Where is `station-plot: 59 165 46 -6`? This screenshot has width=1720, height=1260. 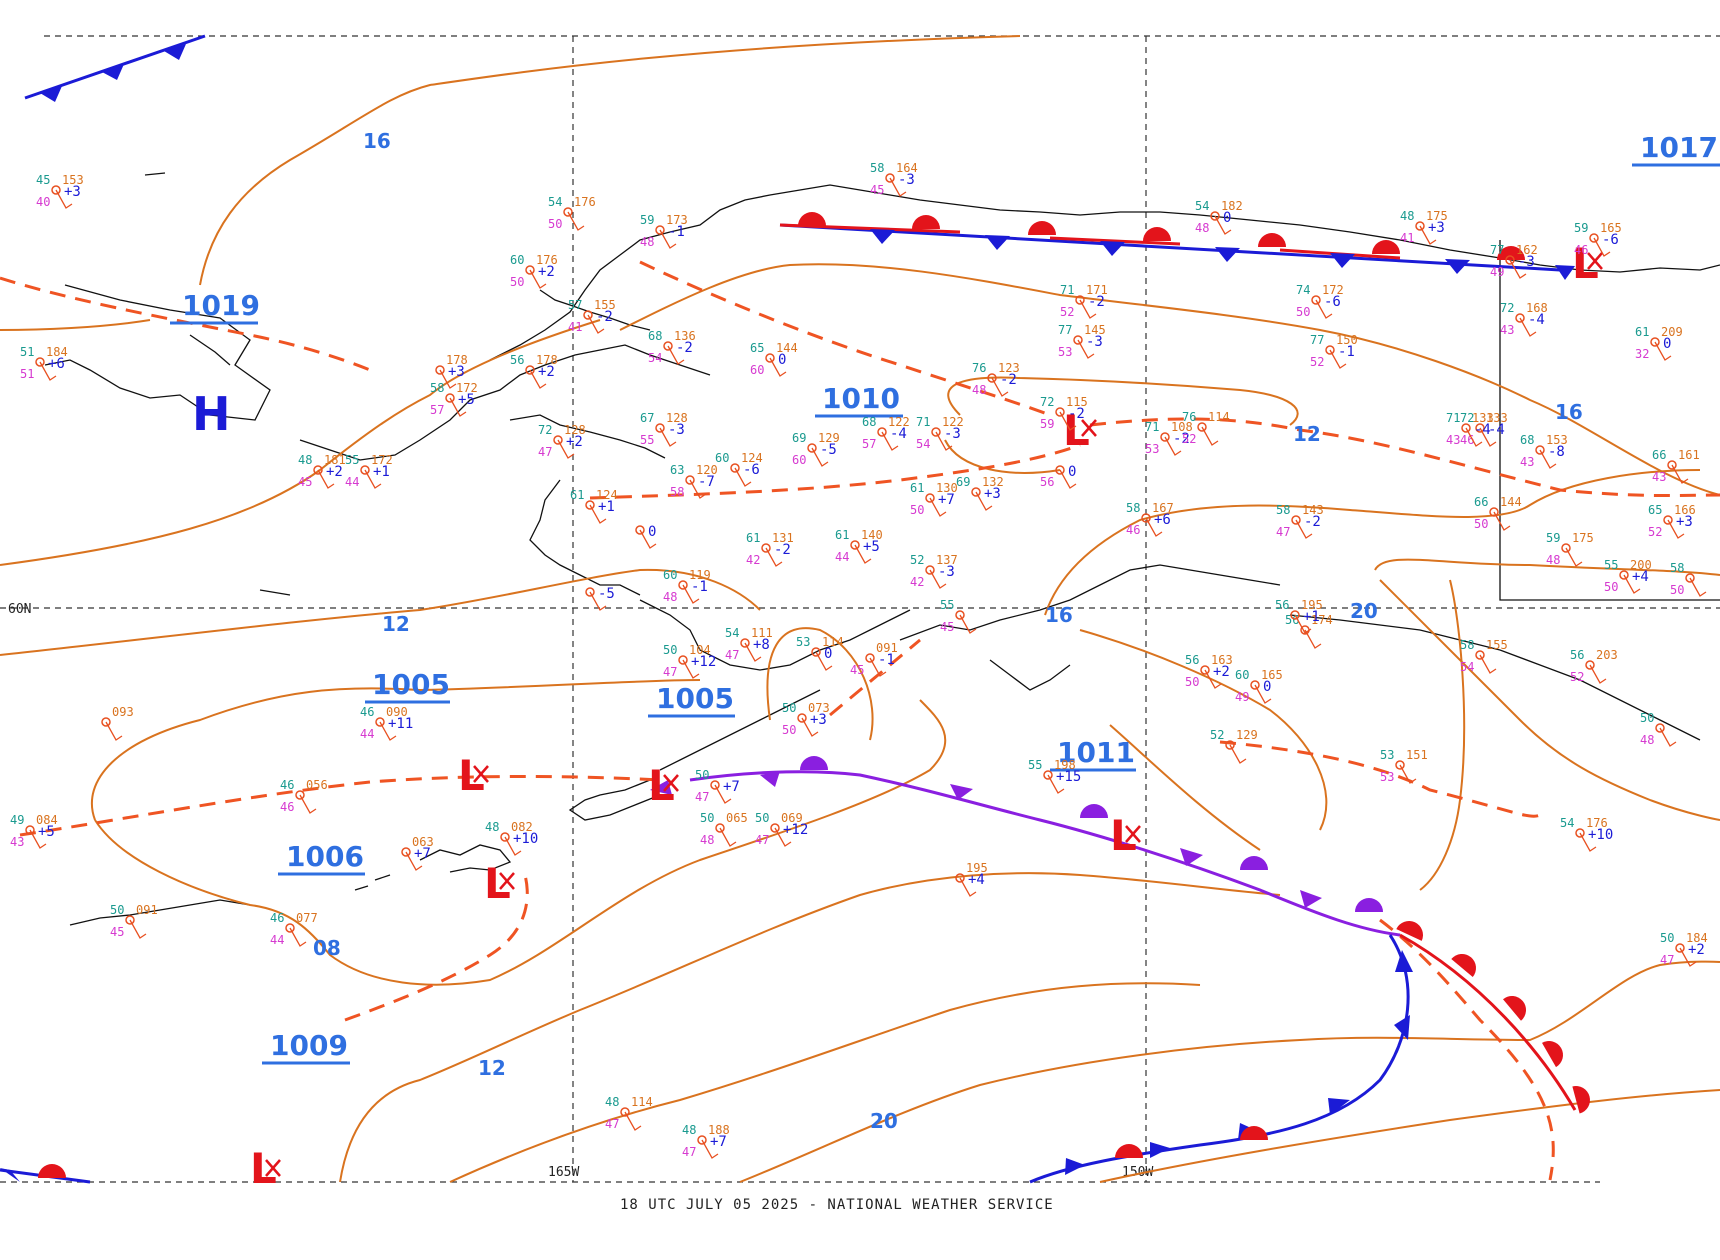 station-plot: 59 165 46 -6 is located at coordinates (1598, 239).